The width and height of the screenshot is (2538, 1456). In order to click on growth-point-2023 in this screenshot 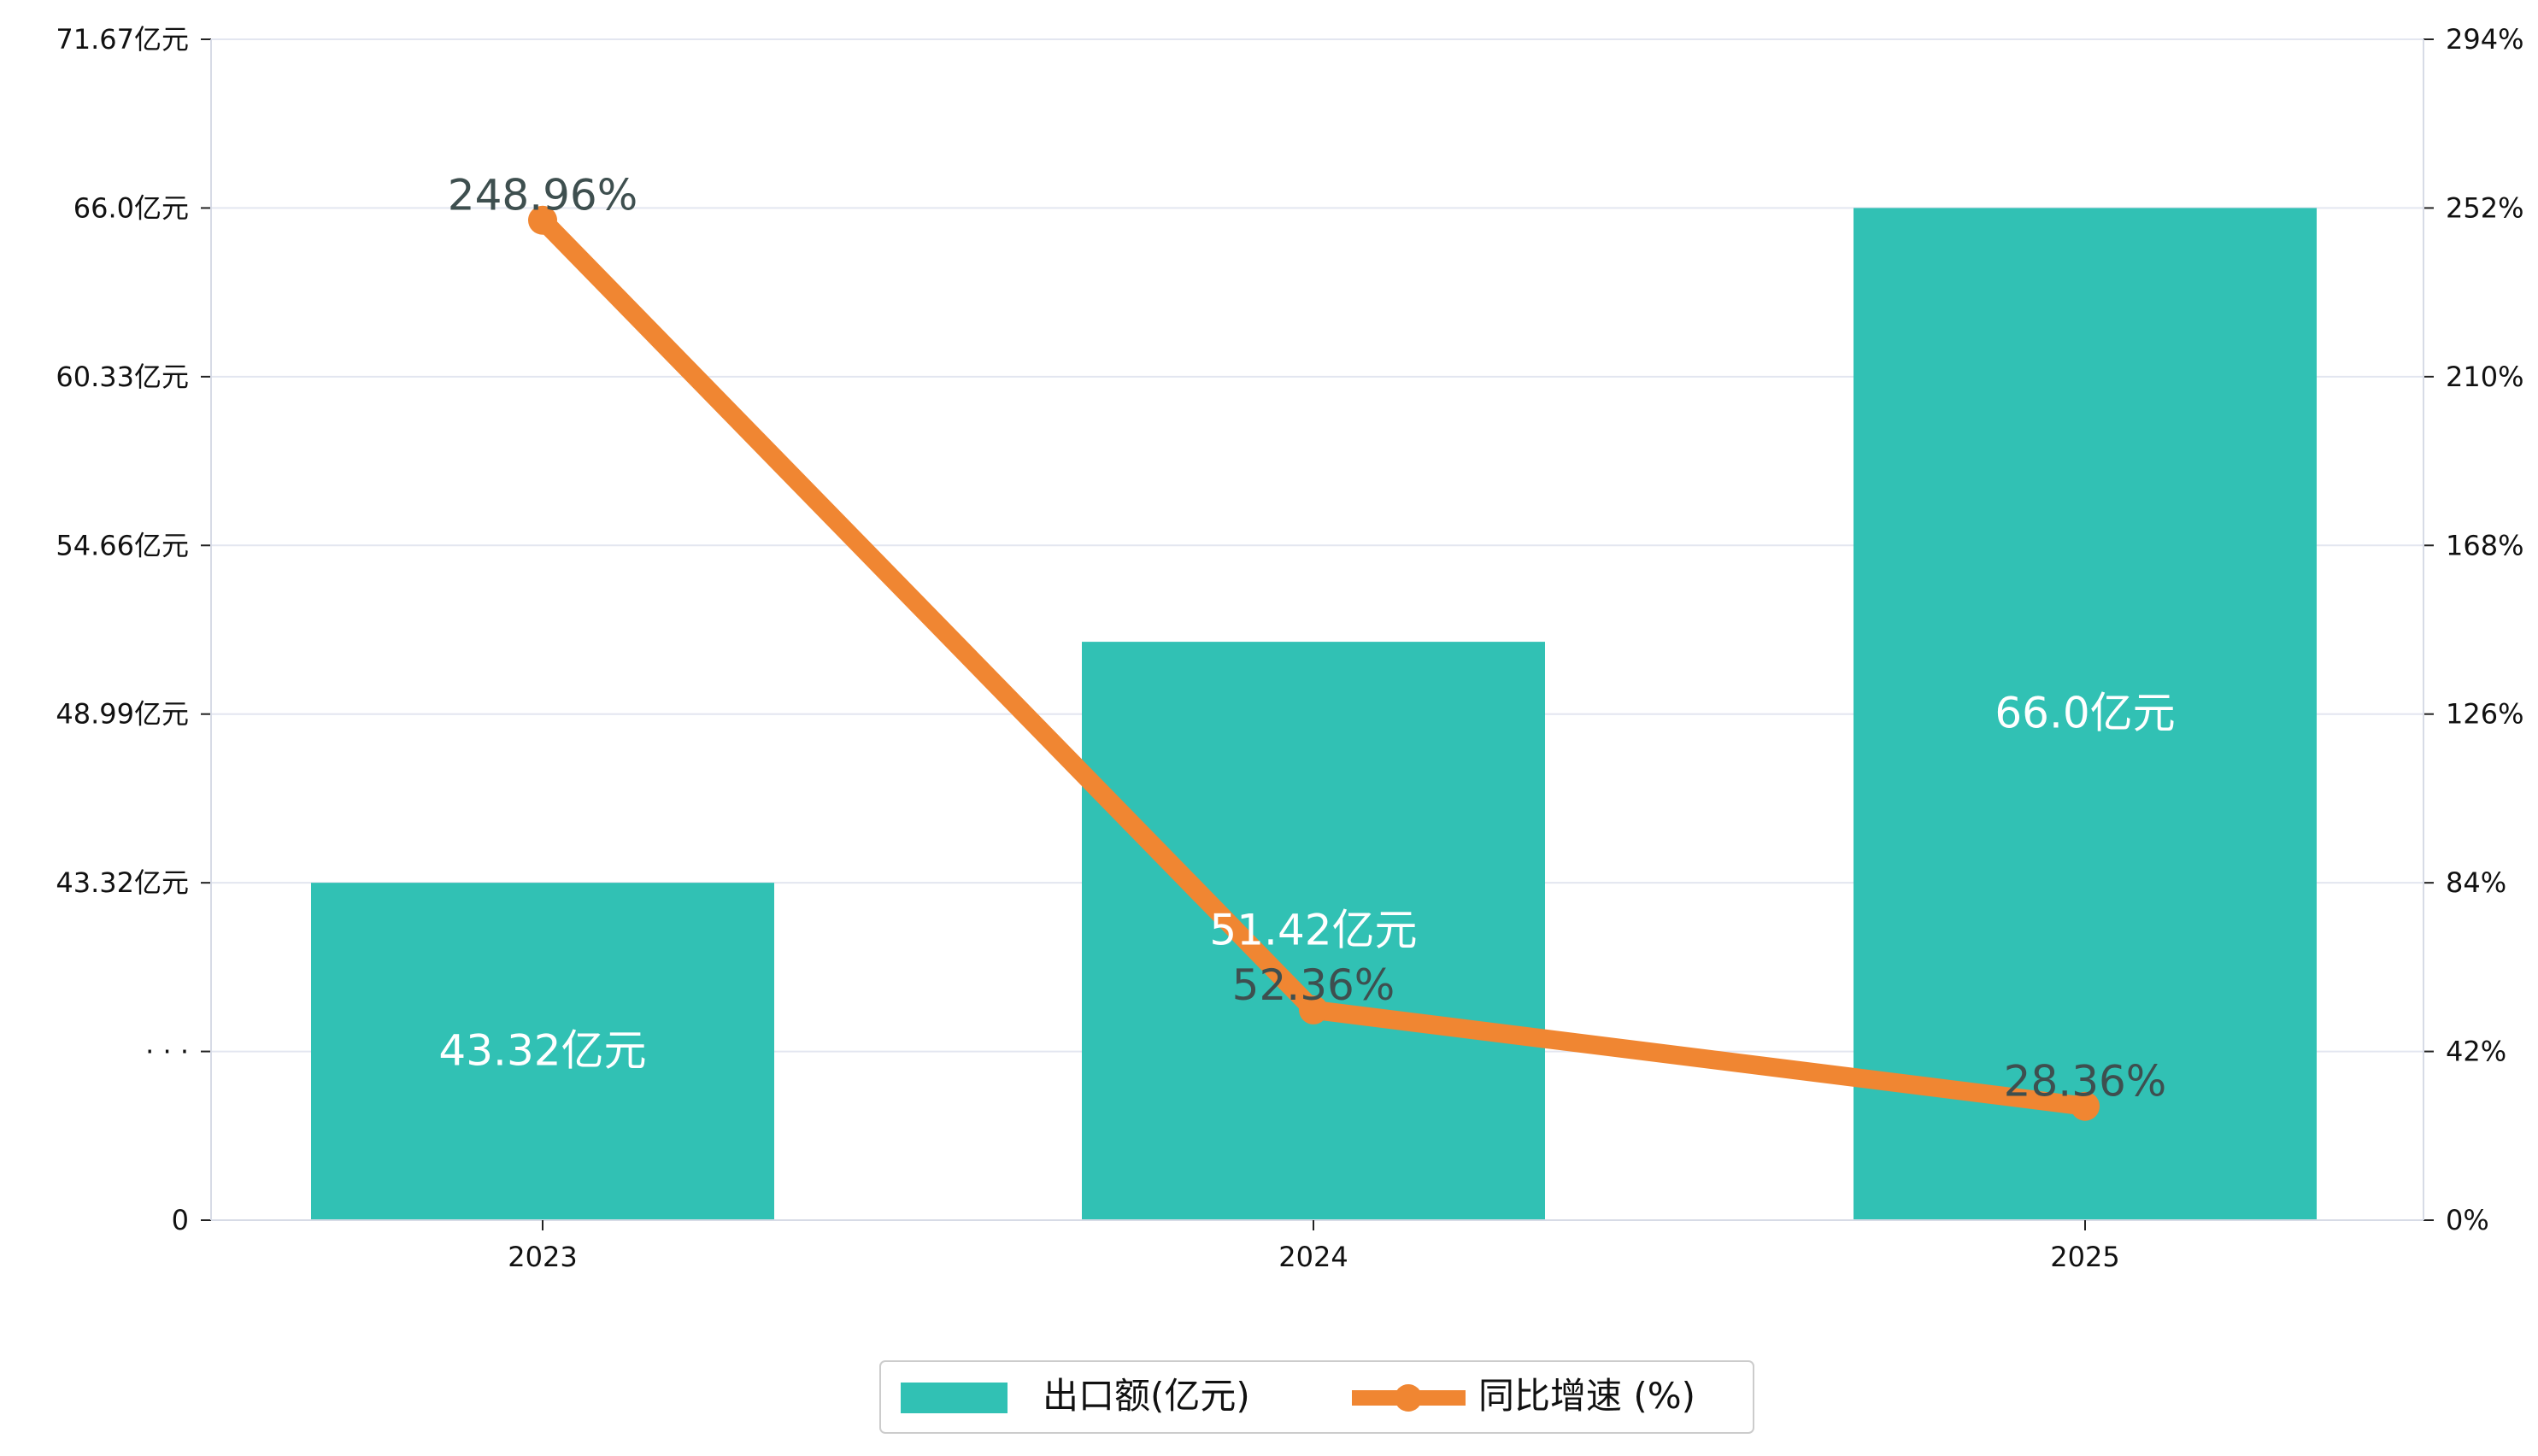, I will do `click(542, 220)`.